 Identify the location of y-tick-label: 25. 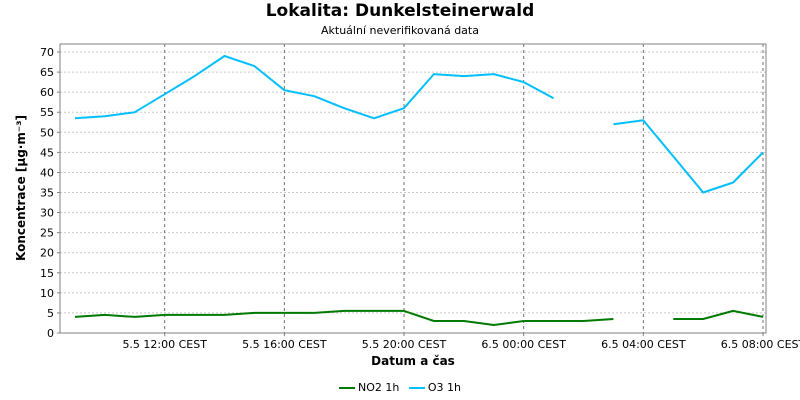
(47, 233).